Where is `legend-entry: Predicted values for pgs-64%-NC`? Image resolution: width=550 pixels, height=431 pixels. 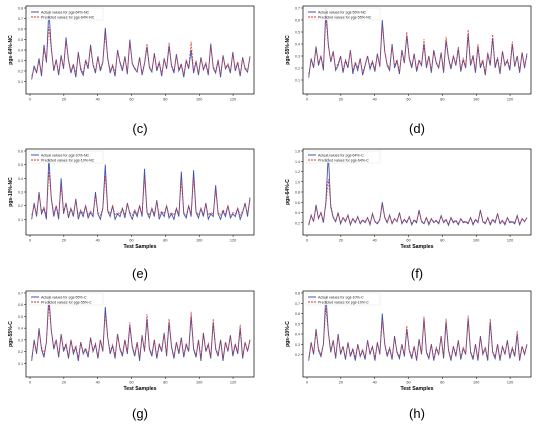
legend-entry: Predicted values for pgs-64%-NC is located at coordinates (68, 17).